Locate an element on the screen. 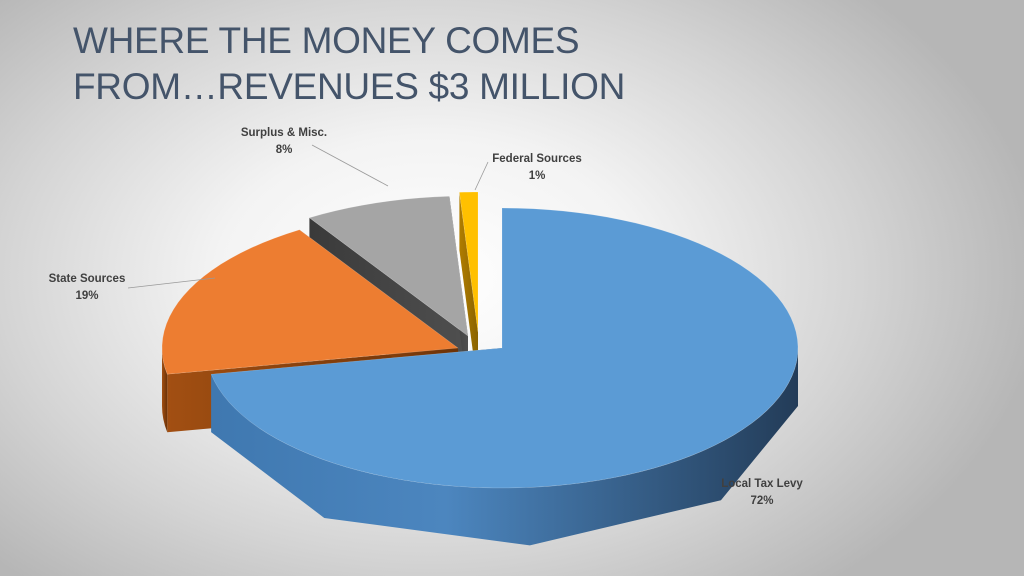  slice-surplus-misc-leader-line is located at coordinates (350, 165).